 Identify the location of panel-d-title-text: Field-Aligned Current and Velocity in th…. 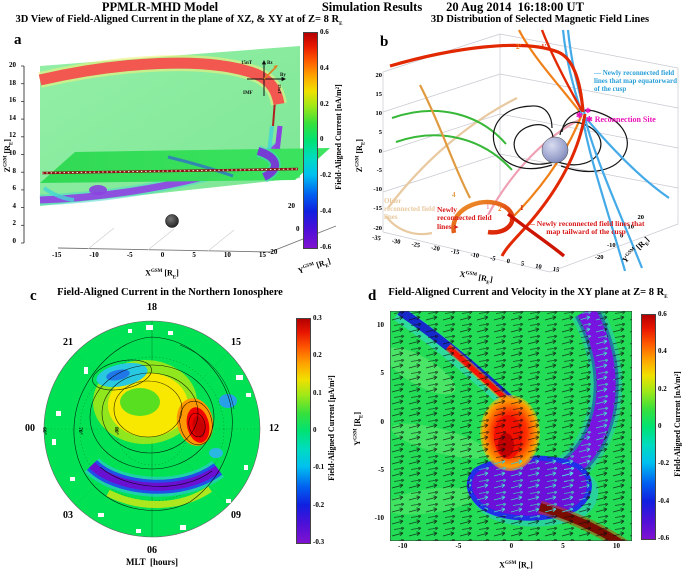
(526, 292).